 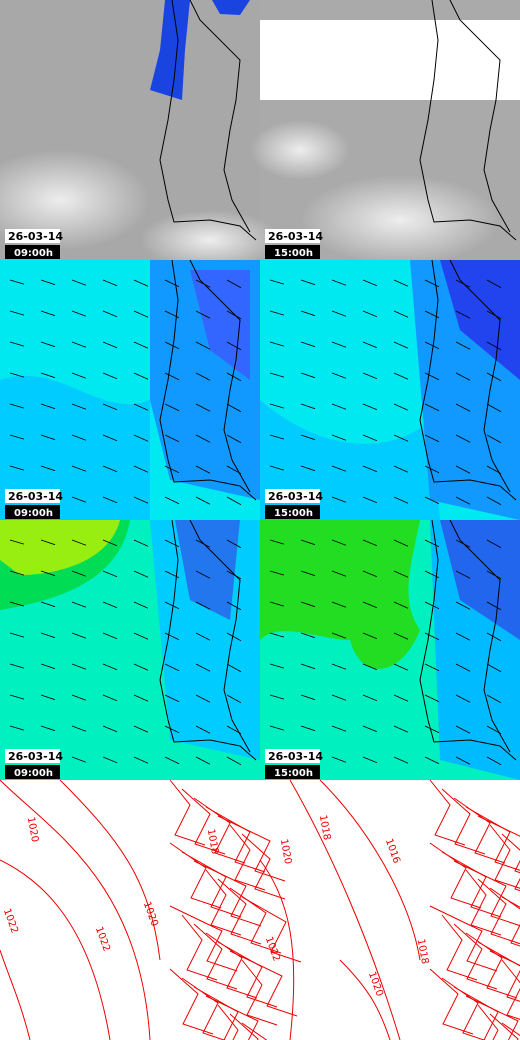 I want to click on contour-label: 1020, so click(x=32, y=829).